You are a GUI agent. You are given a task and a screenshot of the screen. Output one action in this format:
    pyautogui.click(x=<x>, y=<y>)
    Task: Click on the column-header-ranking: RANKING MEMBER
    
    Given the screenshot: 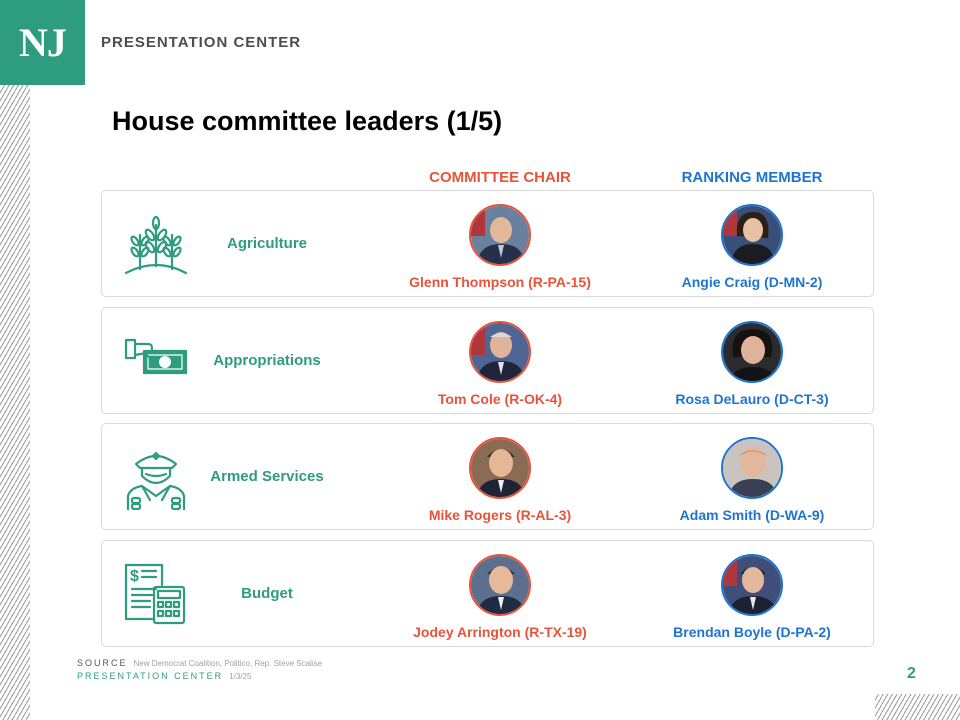 What is the action you would take?
    pyautogui.click(x=752, y=177)
    